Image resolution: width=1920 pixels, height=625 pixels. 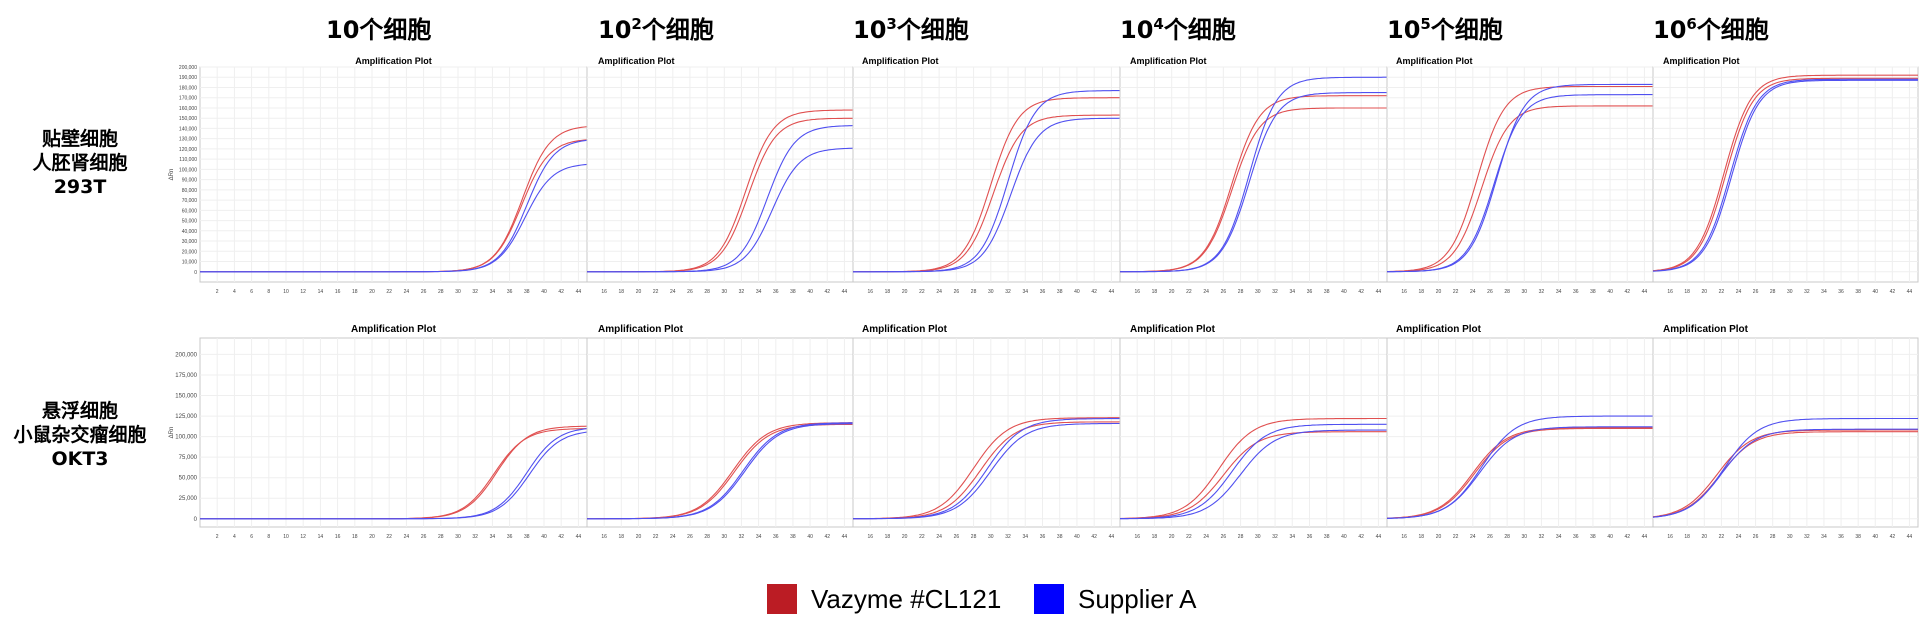 What do you see at coordinates (1711, 29) in the screenshot?
I see `column-header-6: 106个细胞` at bounding box center [1711, 29].